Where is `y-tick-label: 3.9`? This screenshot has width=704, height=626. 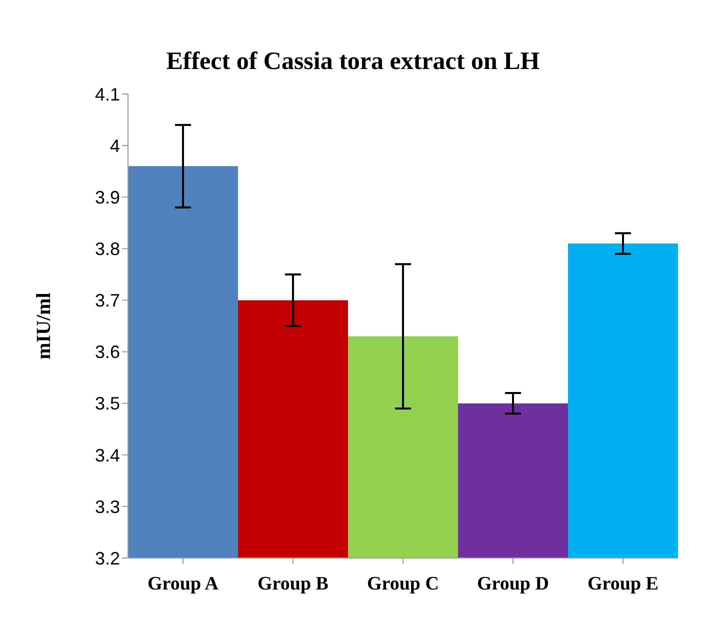 y-tick-label: 3.9 is located at coordinates (107, 198).